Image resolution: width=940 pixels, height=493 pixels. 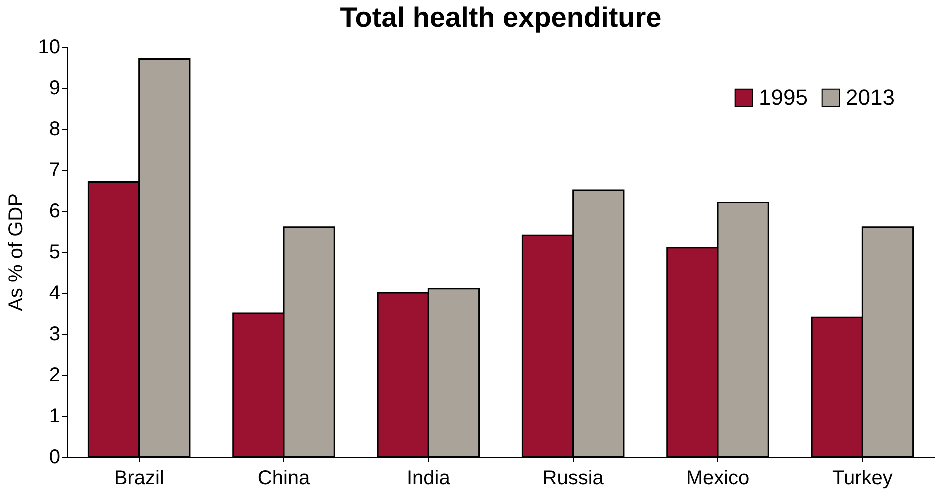 What do you see at coordinates (54, 457) in the screenshot?
I see `y-tick-label: 0` at bounding box center [54, 457].